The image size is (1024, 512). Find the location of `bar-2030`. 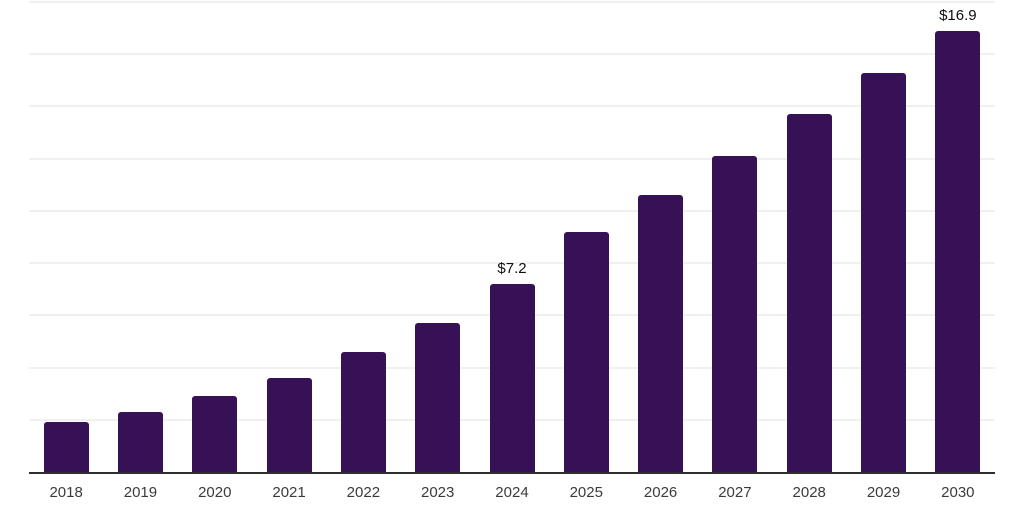

bar-2030 is located at coordinates (958, 251).